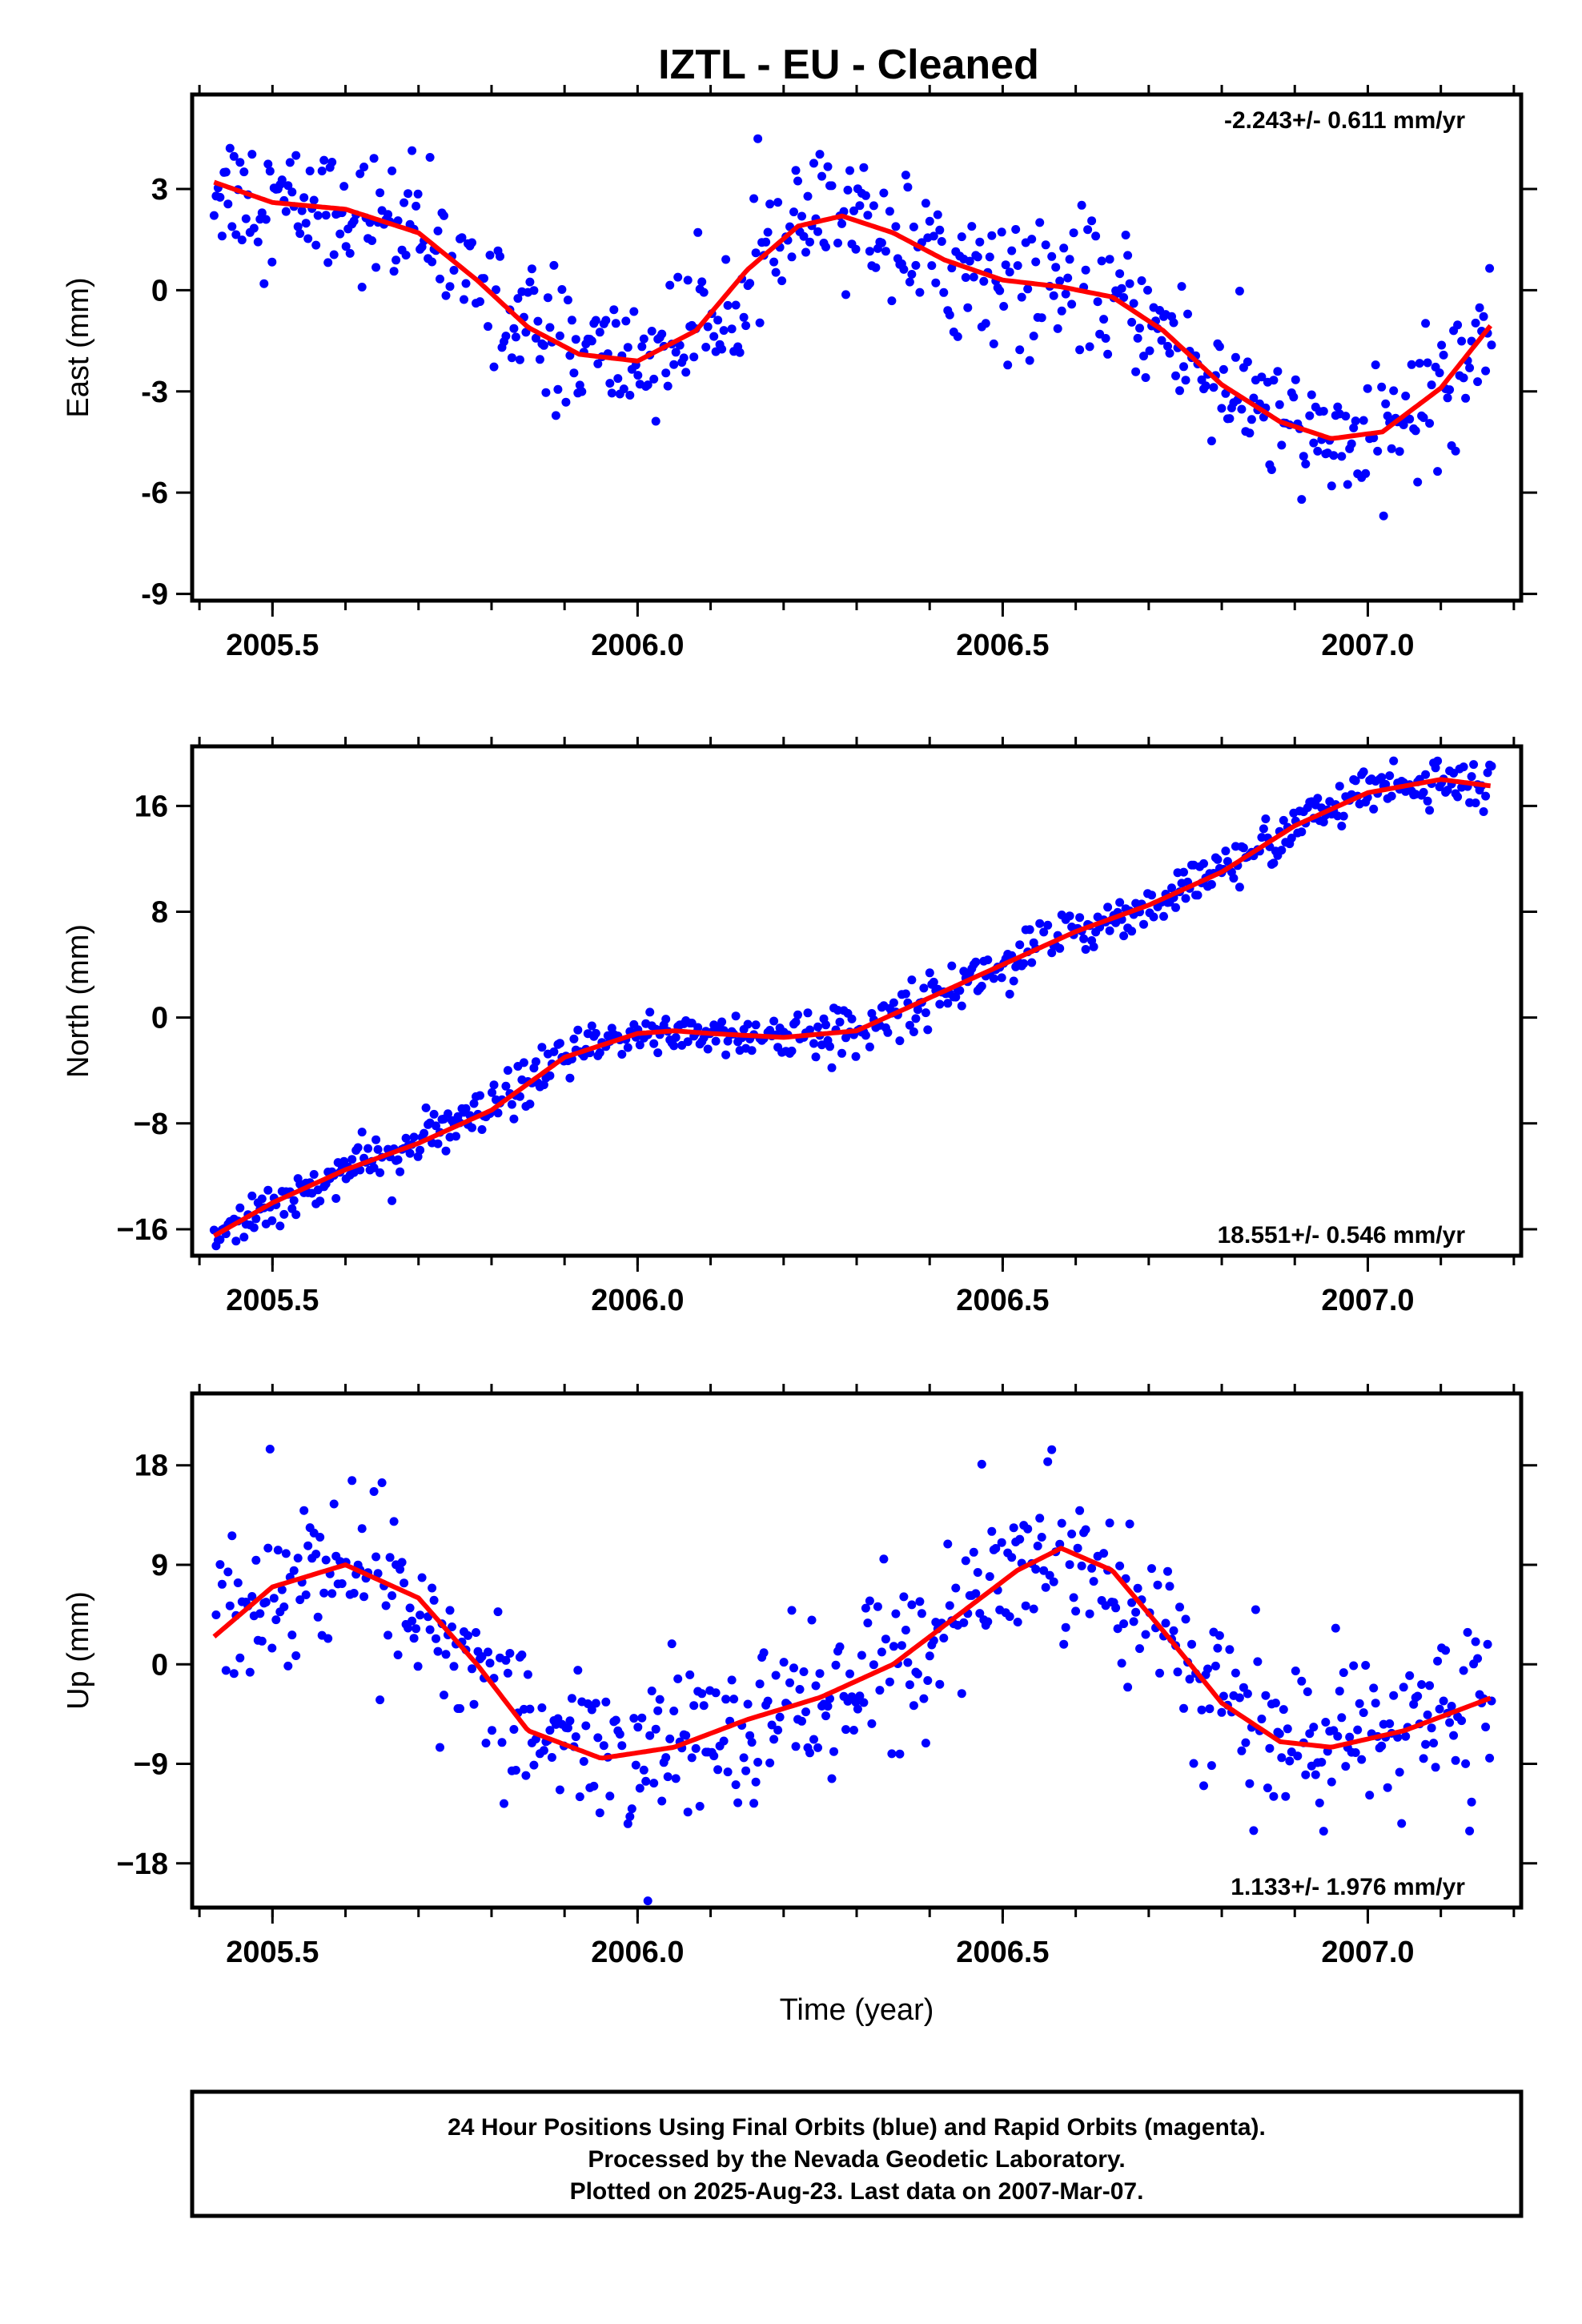  I want to click on y-tick-label: -3, so click(154, 393).